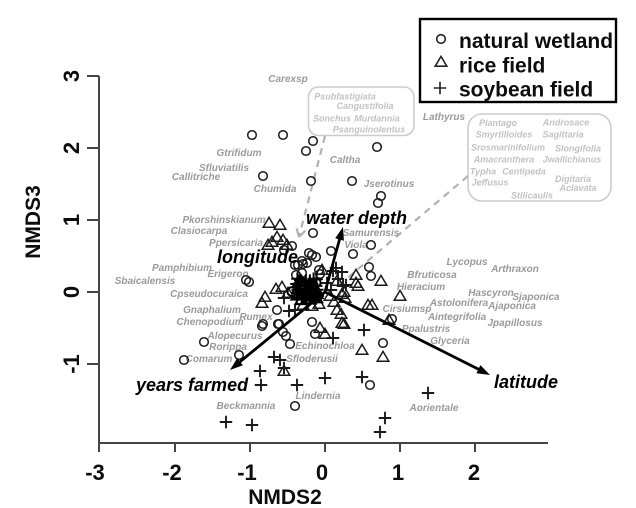  Describe the element at coordinates (389, 184) in the screenshot. I see `svg-text: Jserotinus` at that location.